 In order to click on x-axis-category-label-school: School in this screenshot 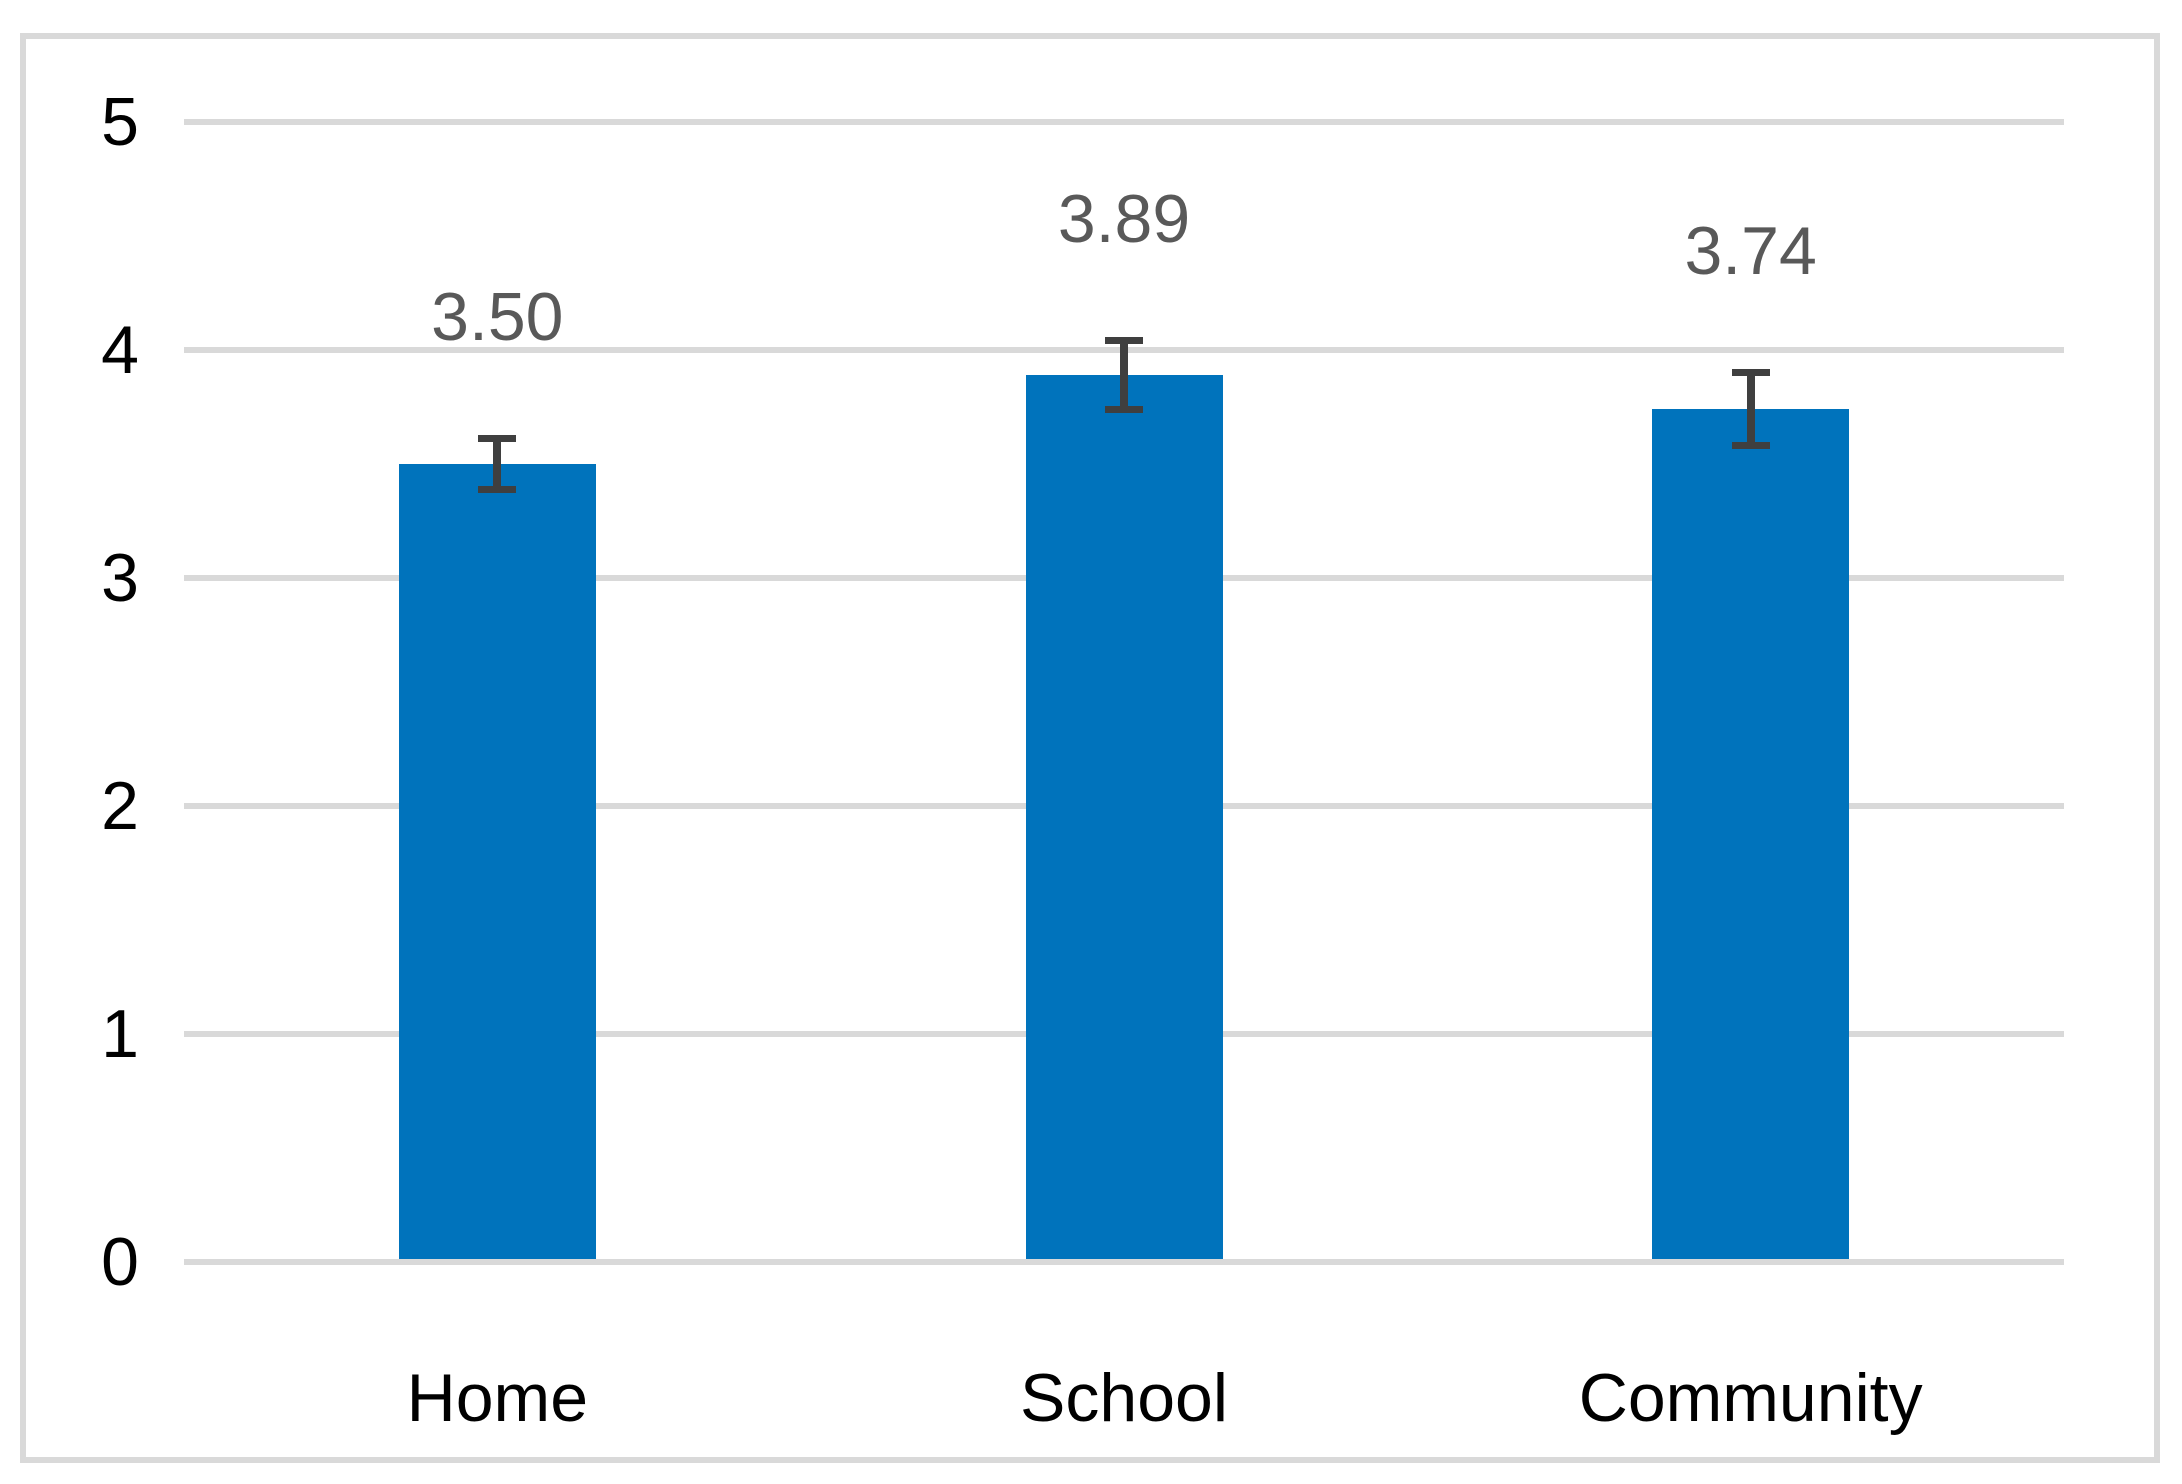, I will do `click(1124, 1398)`.